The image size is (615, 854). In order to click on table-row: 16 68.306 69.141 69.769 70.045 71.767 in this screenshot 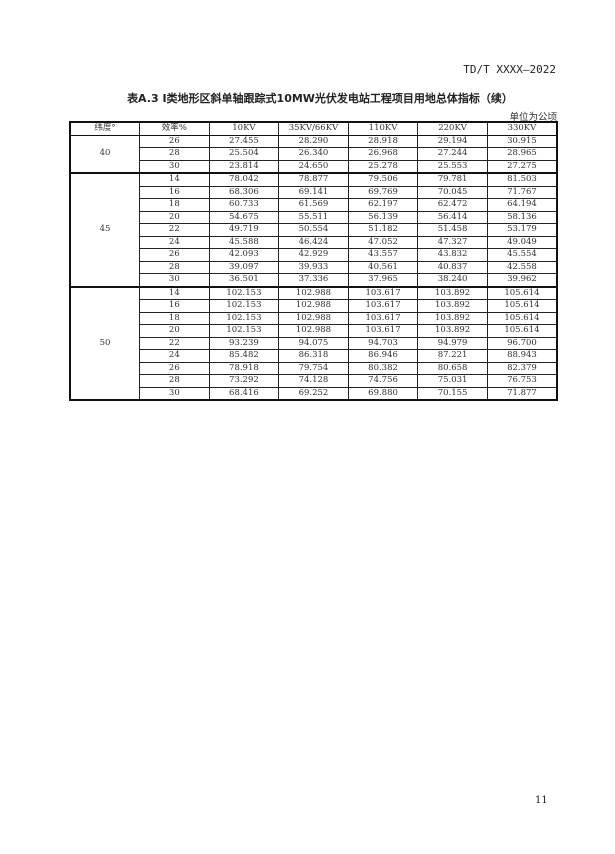, I will do `click(314, 192)`.